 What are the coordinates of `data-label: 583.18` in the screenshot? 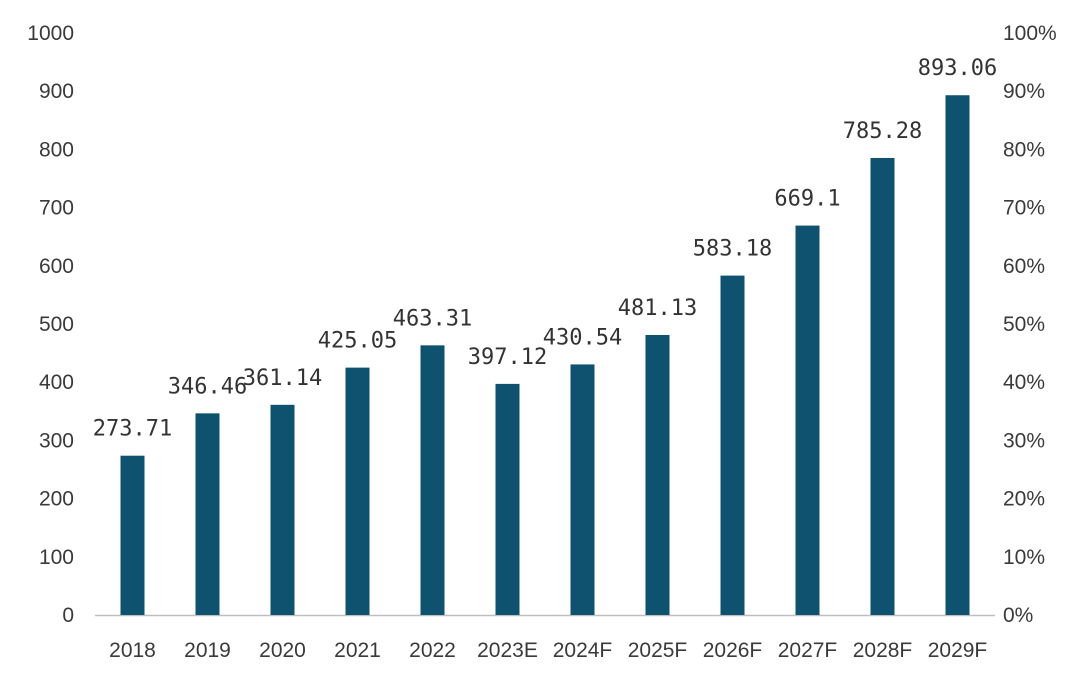 It's located at (732, 249).